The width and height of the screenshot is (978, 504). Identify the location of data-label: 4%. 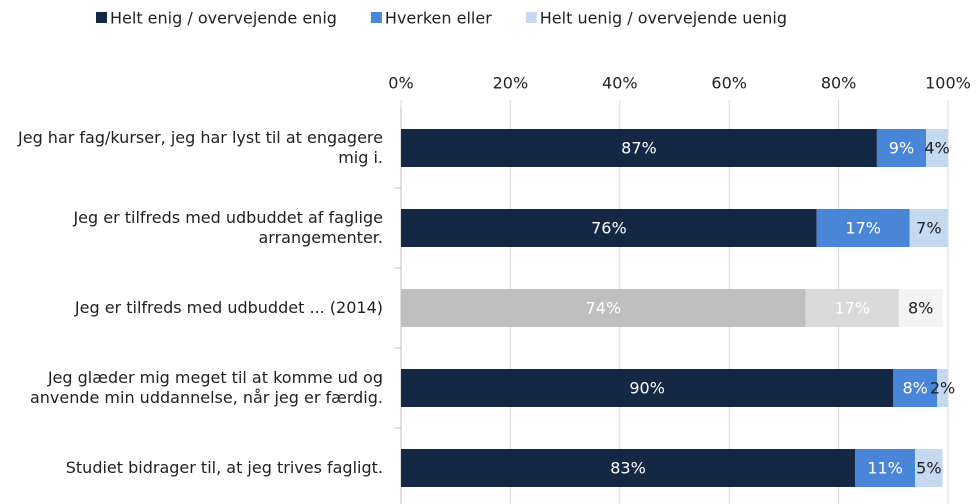
(936, 148).